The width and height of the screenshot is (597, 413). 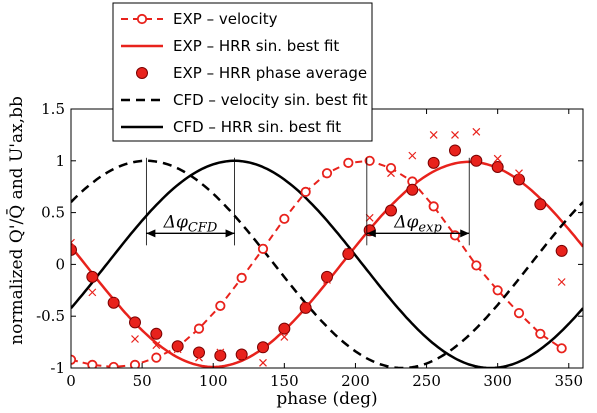 I want to click on x-axis-label: phase (deg), so click(x=326, y=399).